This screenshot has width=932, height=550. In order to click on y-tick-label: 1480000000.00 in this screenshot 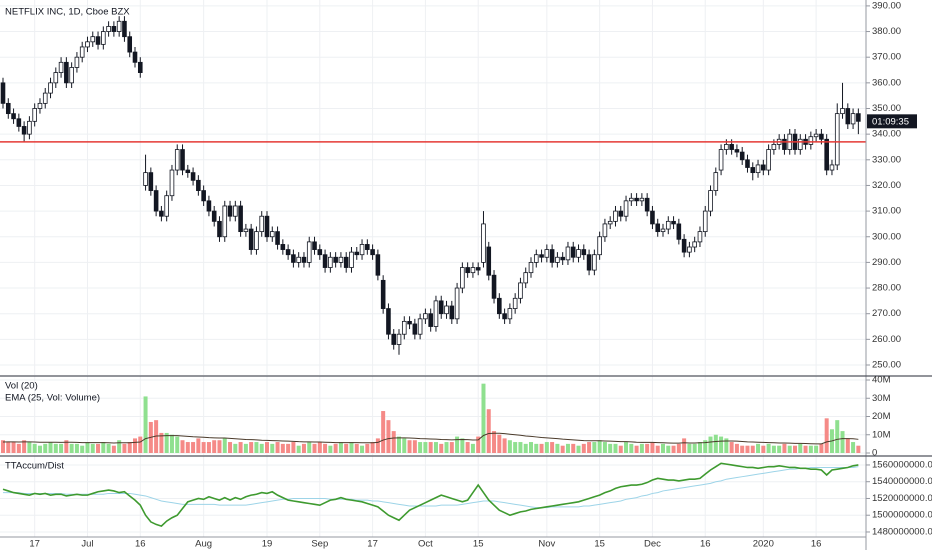, I will do `click(902, 531)`.